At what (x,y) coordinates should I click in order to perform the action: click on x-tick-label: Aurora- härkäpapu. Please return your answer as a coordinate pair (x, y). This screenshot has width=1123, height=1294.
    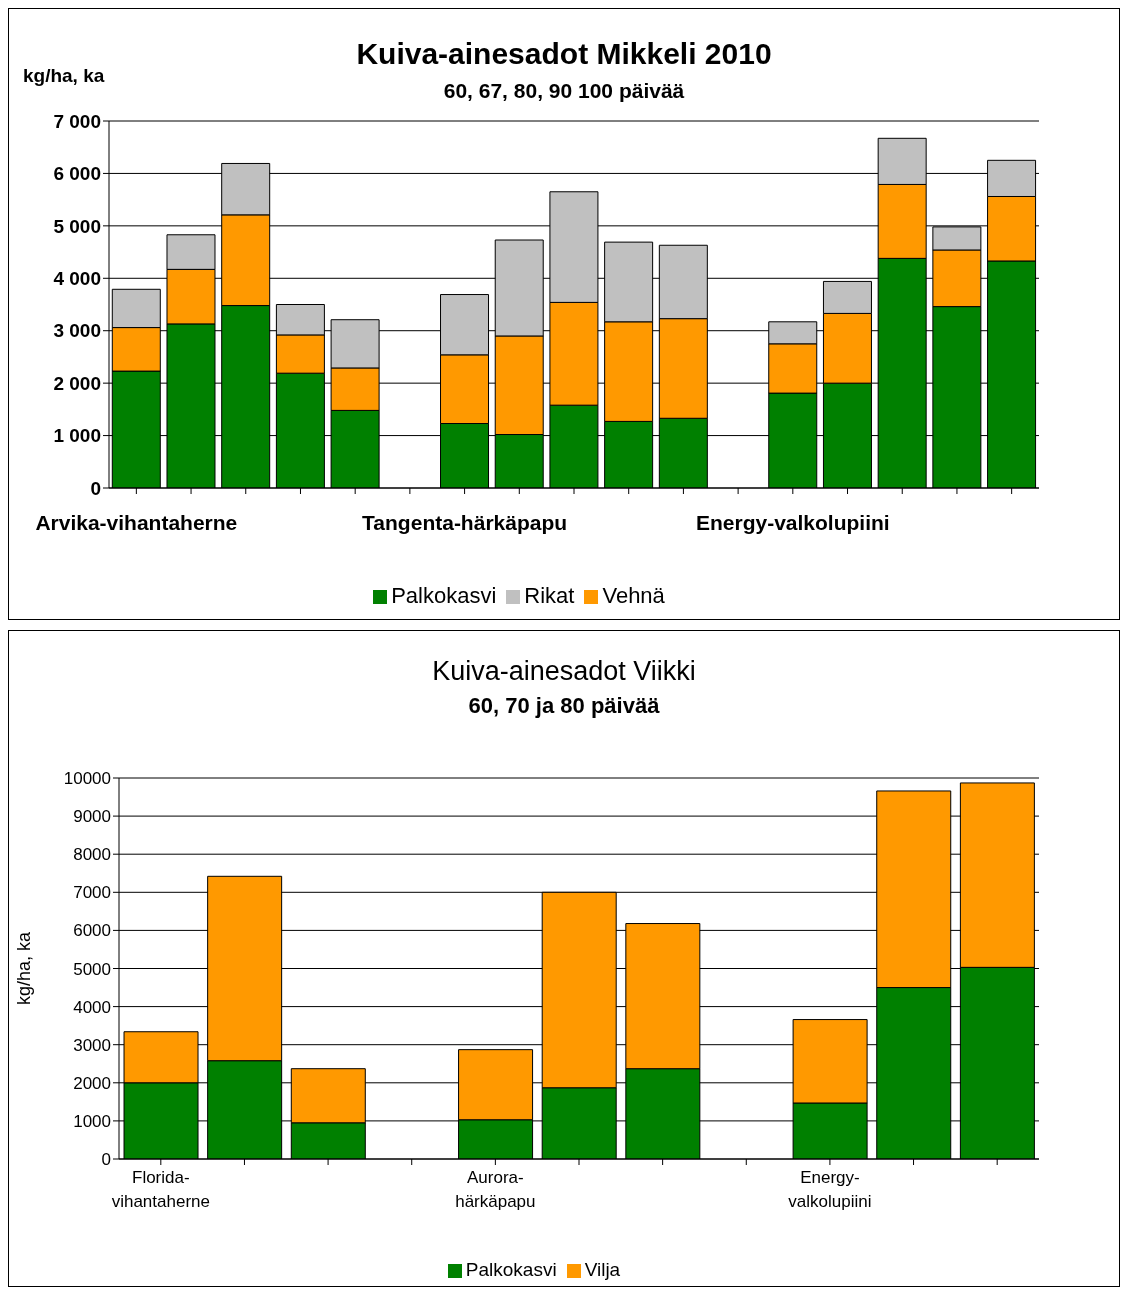
    Looking at the image, I should click on (495, 1189).